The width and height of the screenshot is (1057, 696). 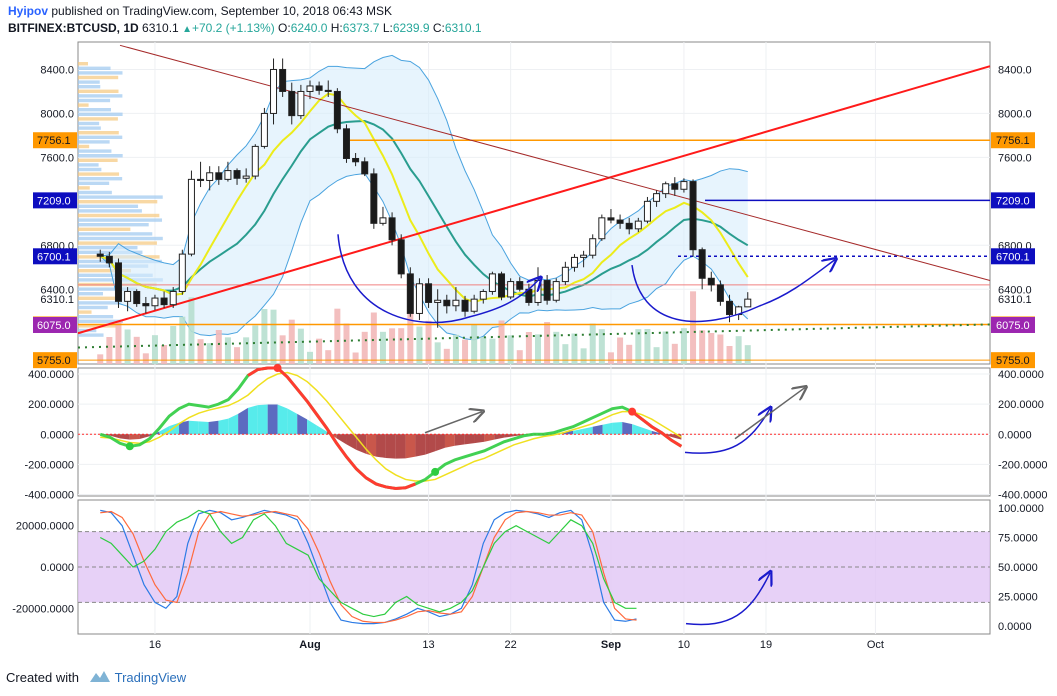 What do you see at coordinates (1013, 141) in the screenshot?
I see `price-tag-right-text: 7756.1` at bounding box center [1013, 141].